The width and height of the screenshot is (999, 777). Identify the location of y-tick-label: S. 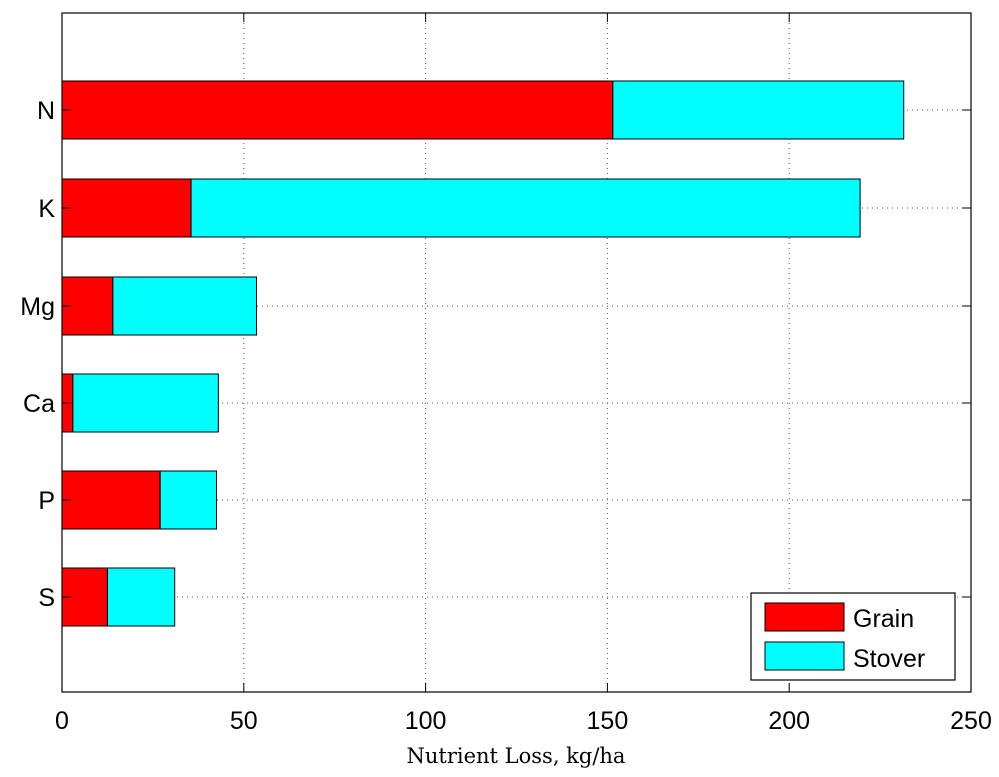
(46, 598).